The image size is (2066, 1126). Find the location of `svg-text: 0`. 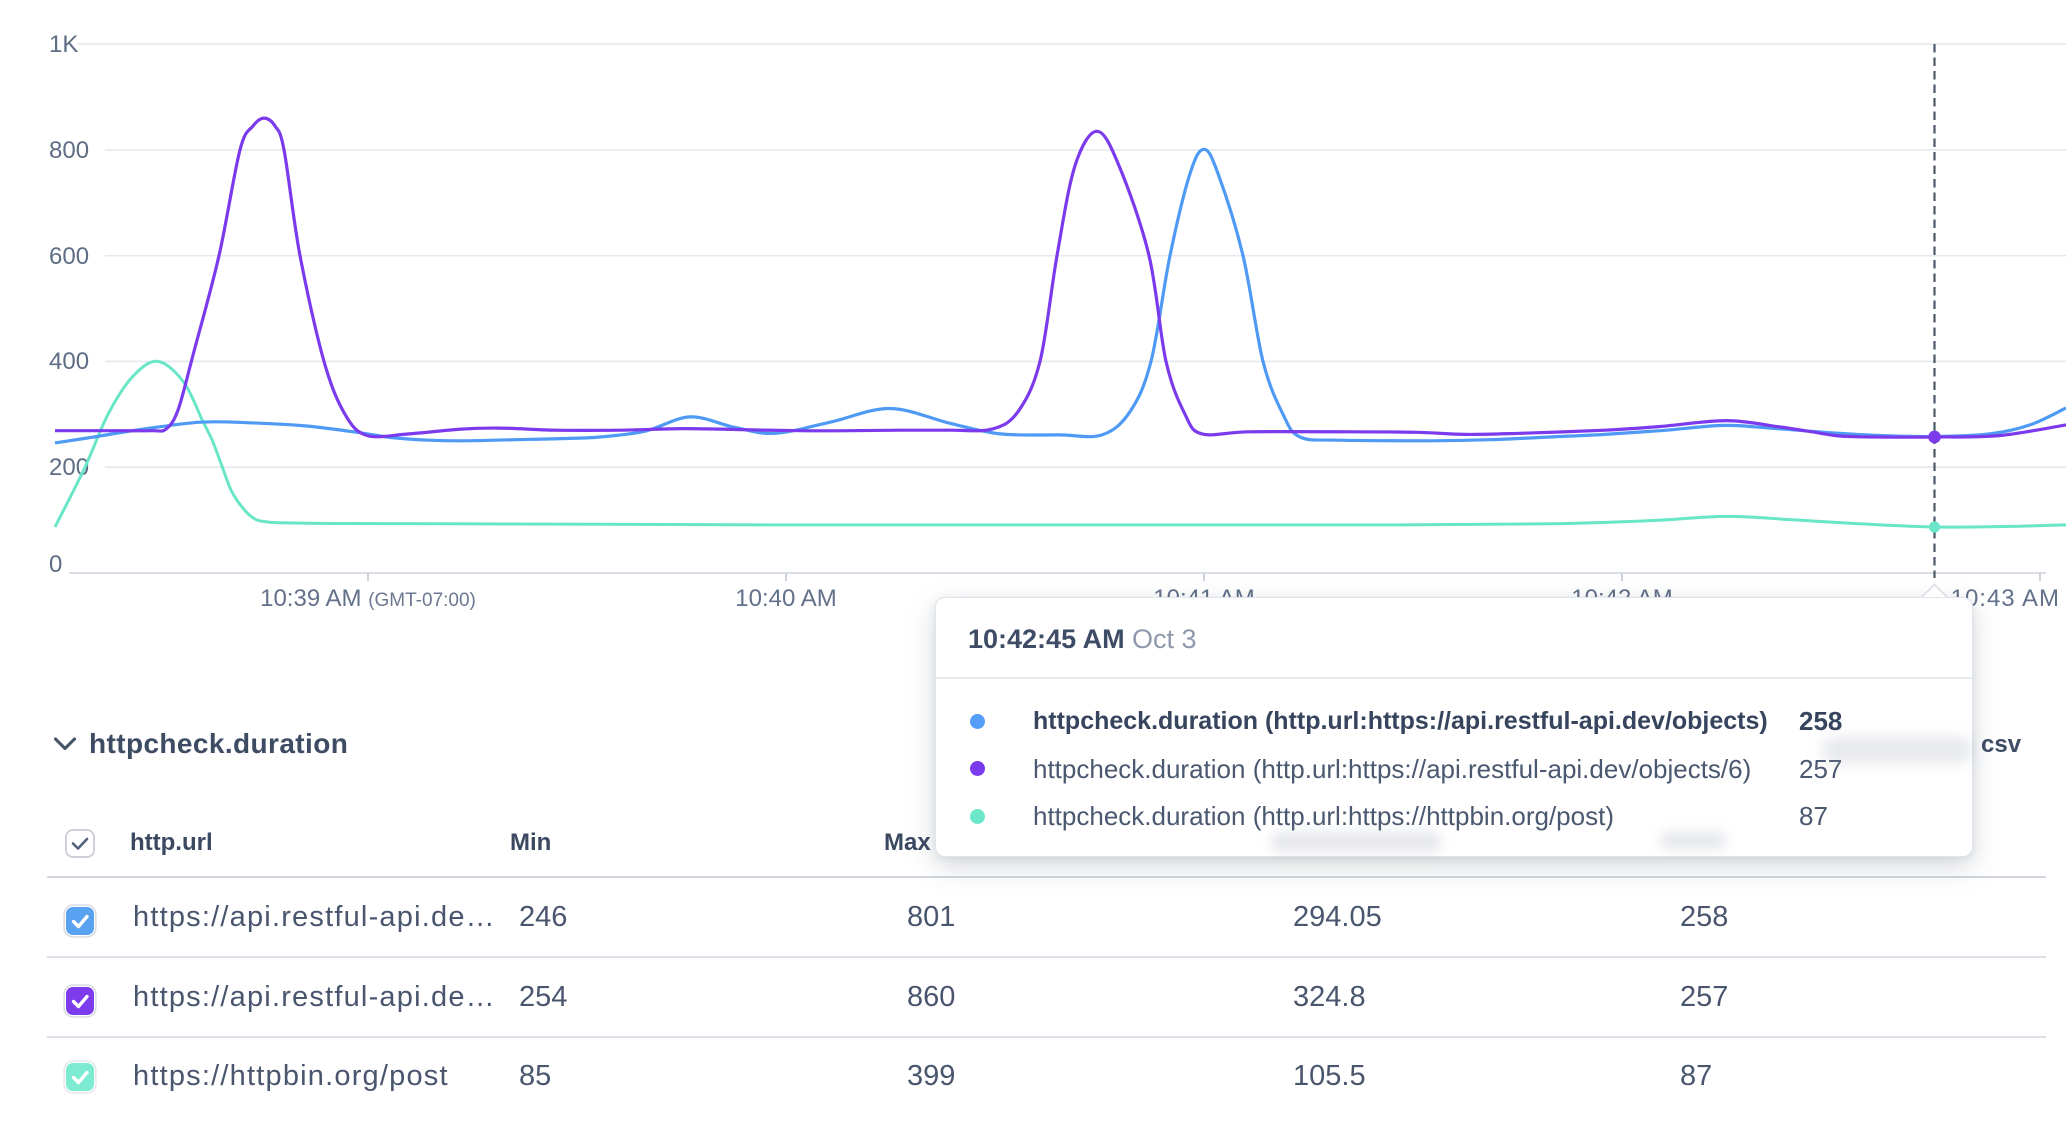

svg-text: 0 is located at coordinates (55, 564).